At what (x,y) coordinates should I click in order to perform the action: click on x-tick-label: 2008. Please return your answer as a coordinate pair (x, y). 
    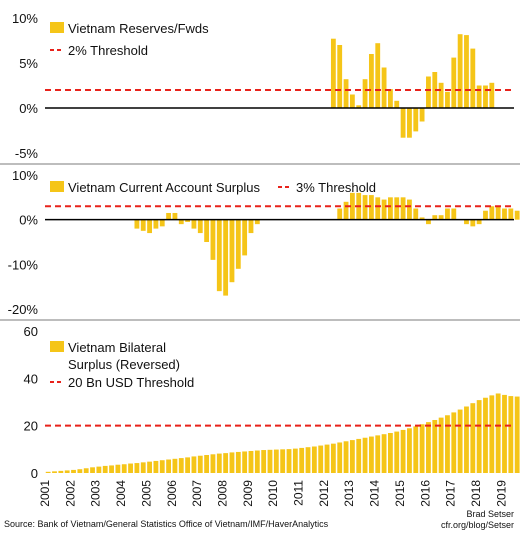
    Looking at the image, I should click on (222, 493).